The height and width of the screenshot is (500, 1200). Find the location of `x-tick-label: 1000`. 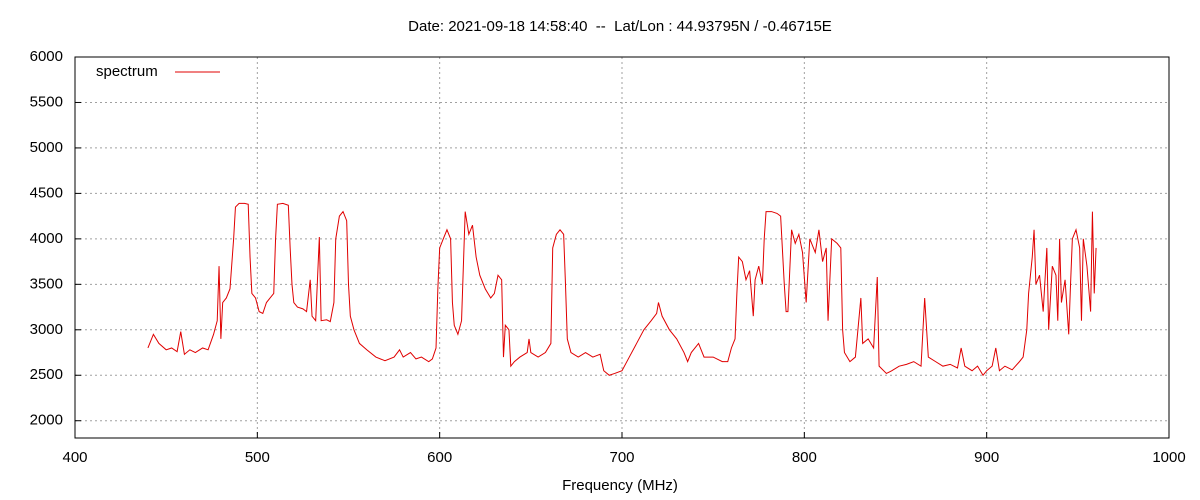

x-tick-label: 1000 is located at coordinates (1168, 457).